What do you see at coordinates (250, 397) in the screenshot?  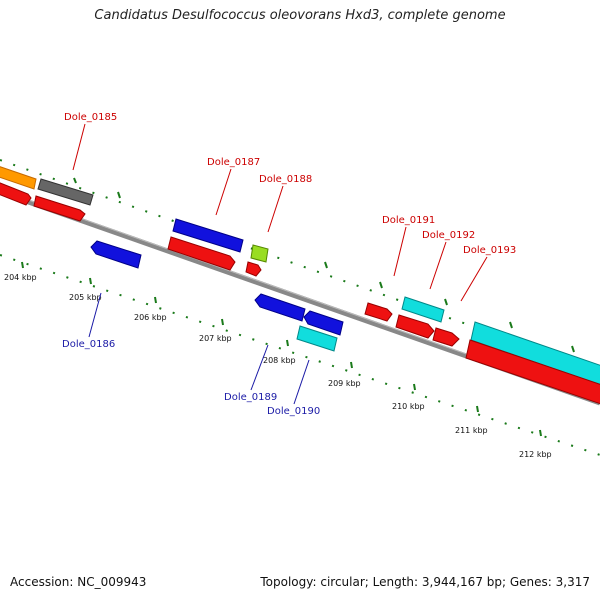 I see `gene-label-dole-0189: Dole_0189` at bounding box center [250, 397].